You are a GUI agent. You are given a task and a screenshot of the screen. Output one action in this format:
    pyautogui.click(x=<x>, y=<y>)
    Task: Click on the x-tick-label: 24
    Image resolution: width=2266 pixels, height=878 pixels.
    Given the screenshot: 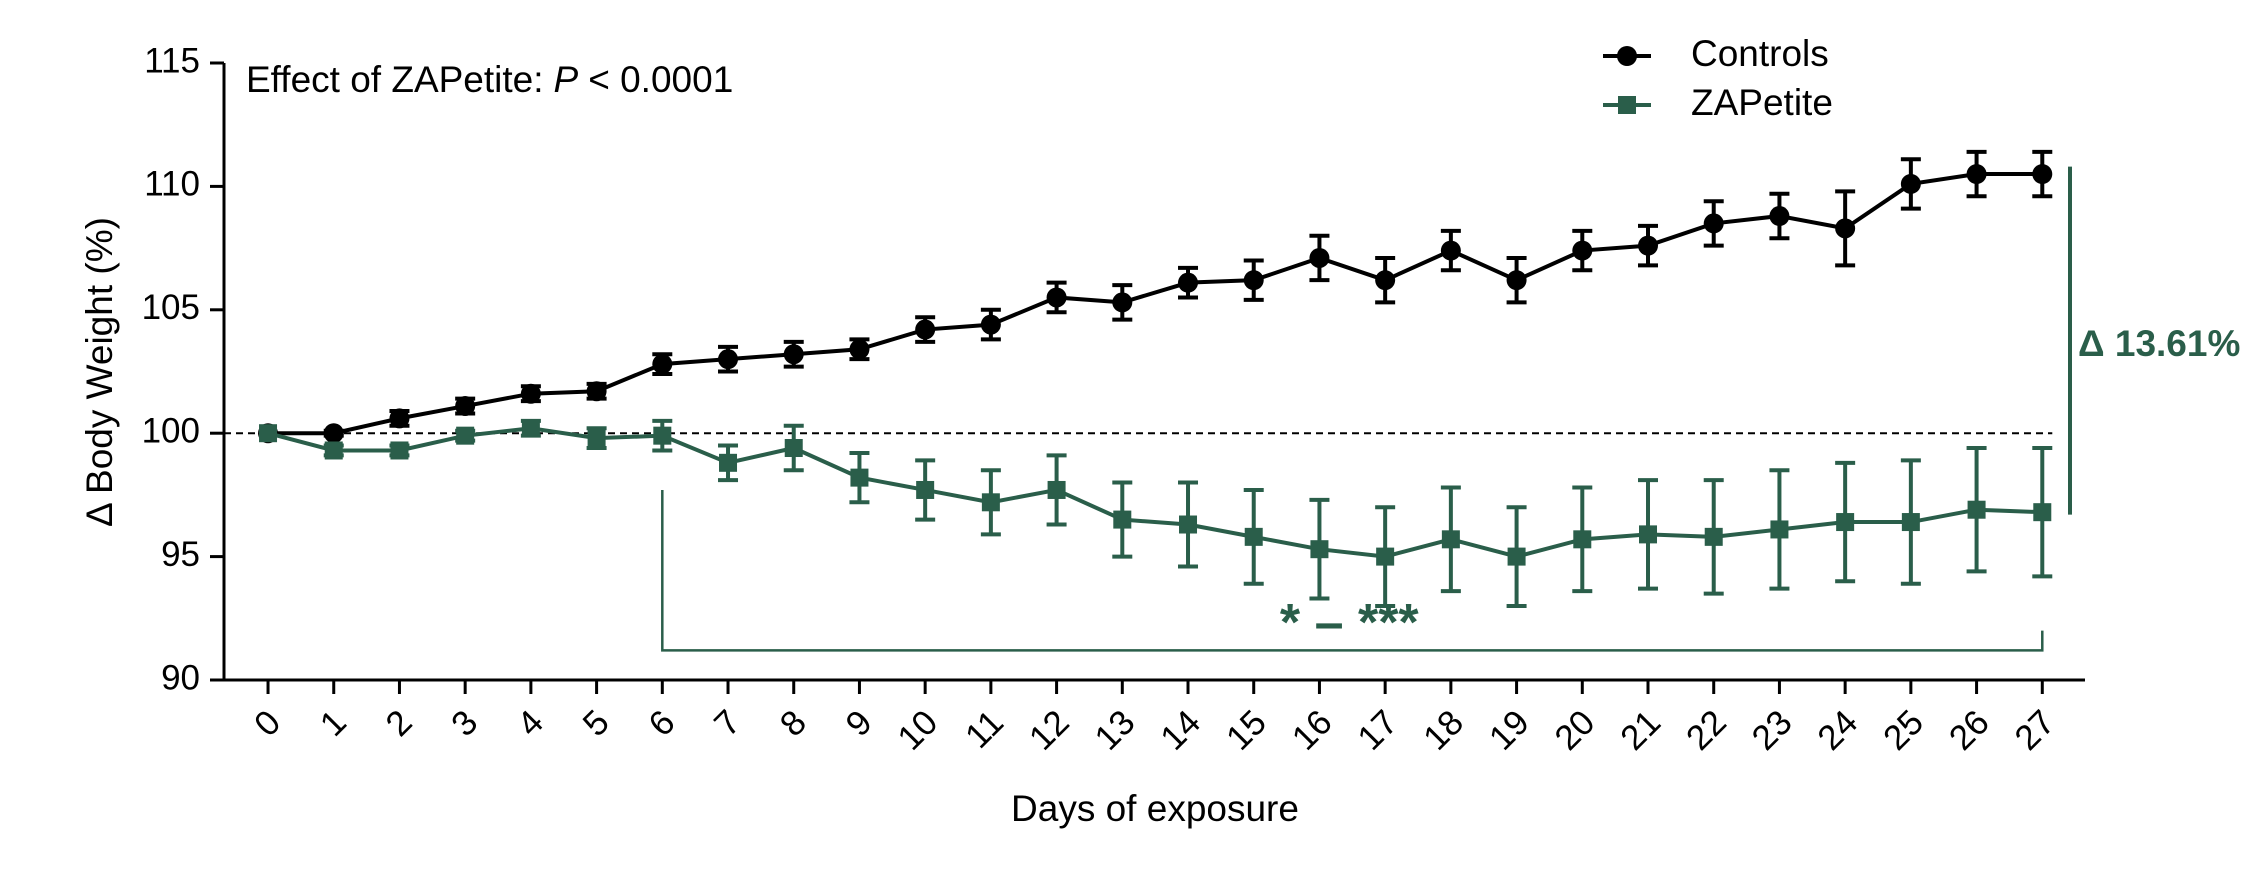 What is the action you would take?
    pyautogui.click(x=1837, y=730)
    